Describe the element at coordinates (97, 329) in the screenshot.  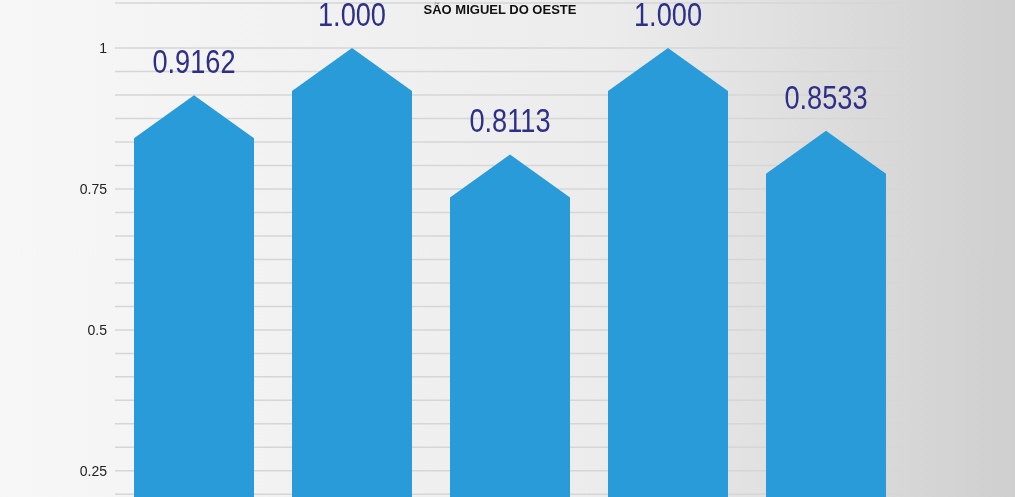
I see `y-tick-label: 0.5` at that location.